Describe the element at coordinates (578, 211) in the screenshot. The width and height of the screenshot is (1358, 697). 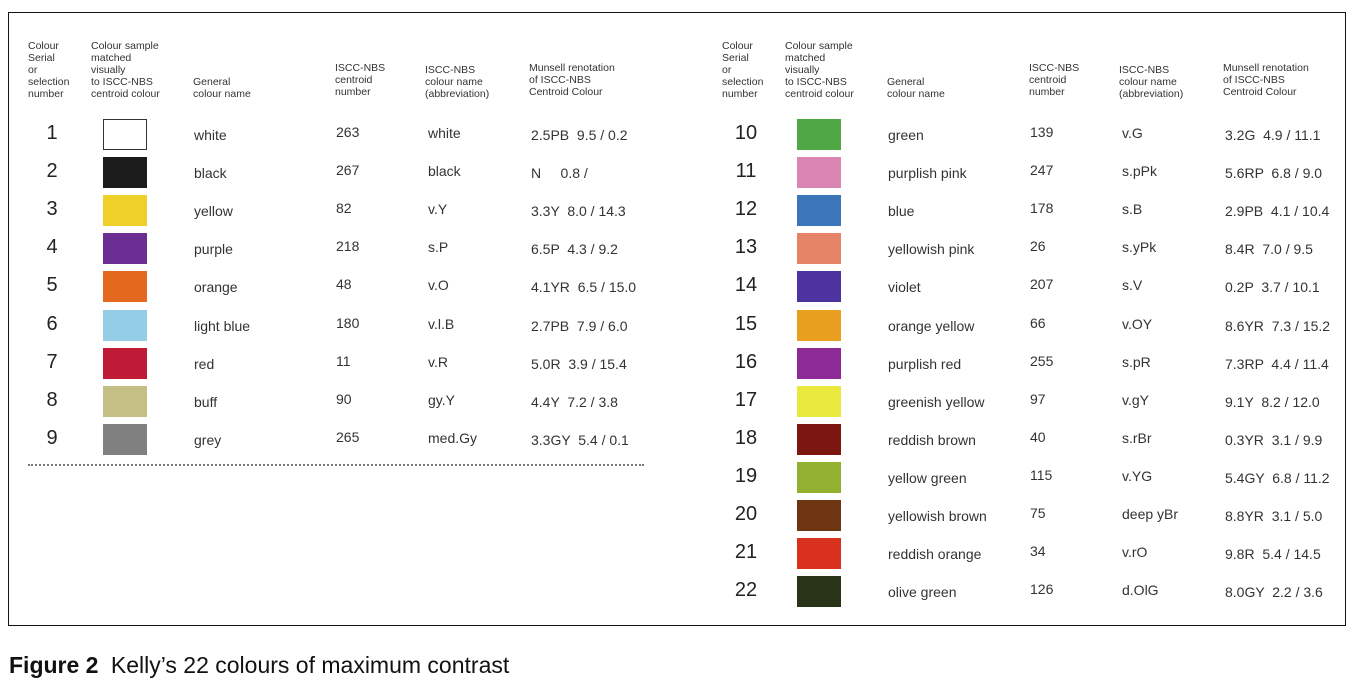
I see `munsell-renotation: 3.3Y 8.0 / 14.3` at that location.